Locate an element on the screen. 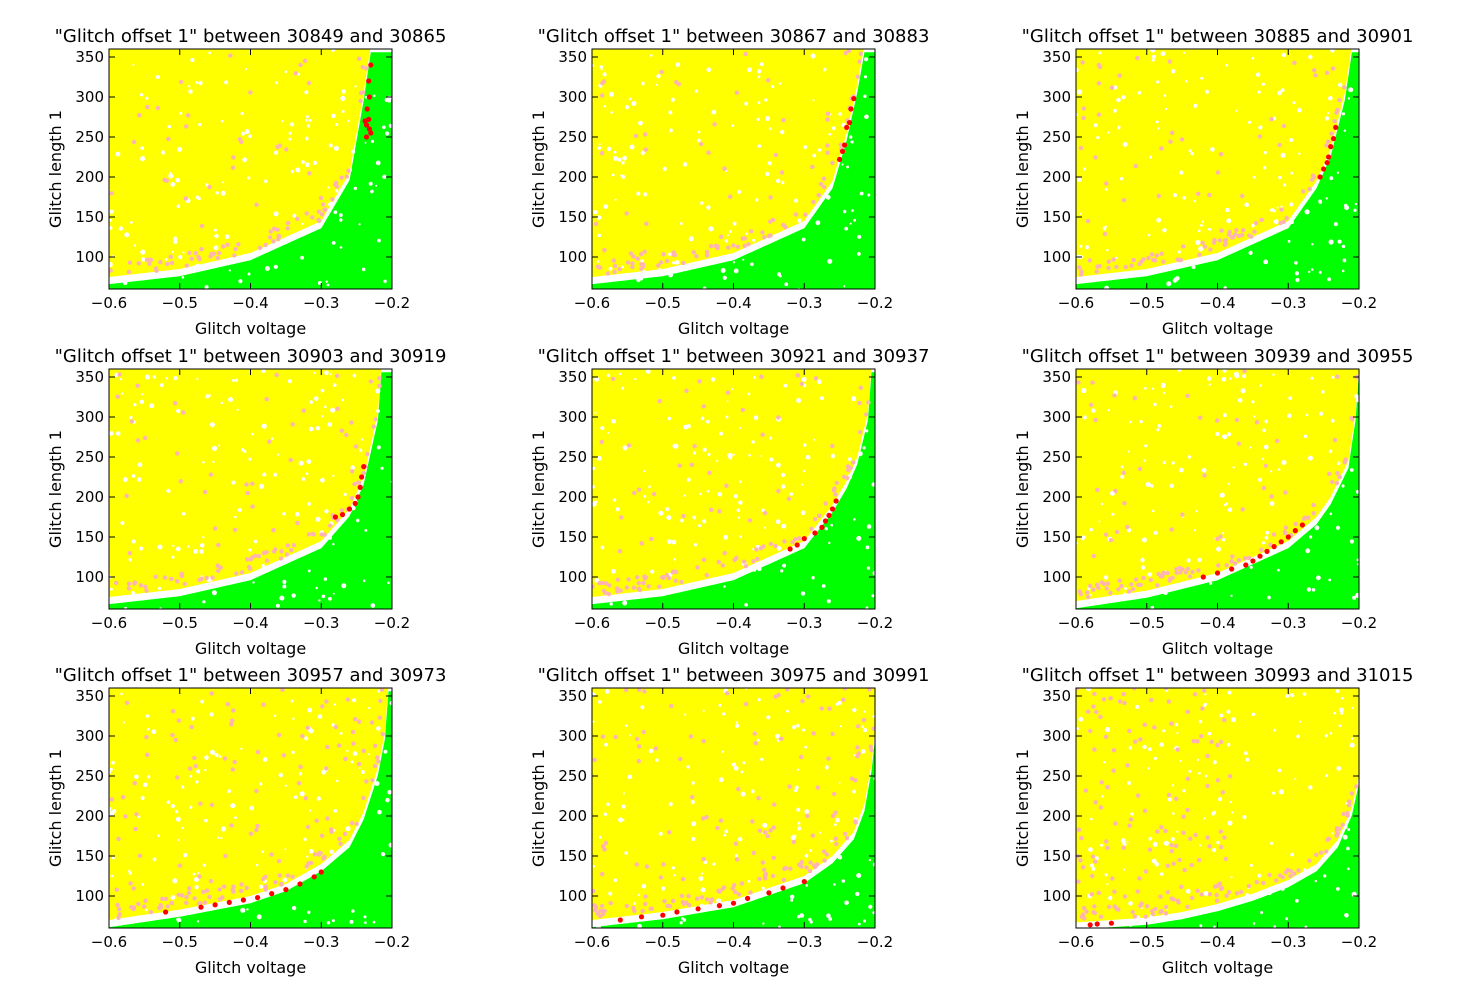 The image size is (1467, 994). yellow-region is located at coordinates (733, 163).